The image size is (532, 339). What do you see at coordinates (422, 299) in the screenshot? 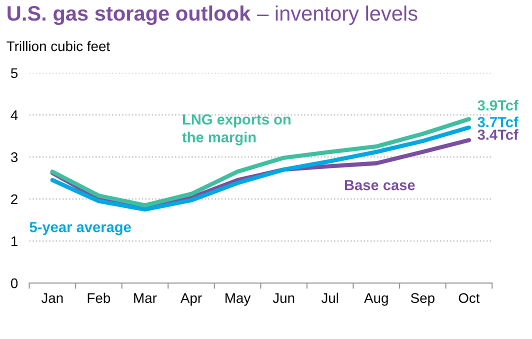
I see `x-tick-label: Sep` at bounding box center [422, 299].